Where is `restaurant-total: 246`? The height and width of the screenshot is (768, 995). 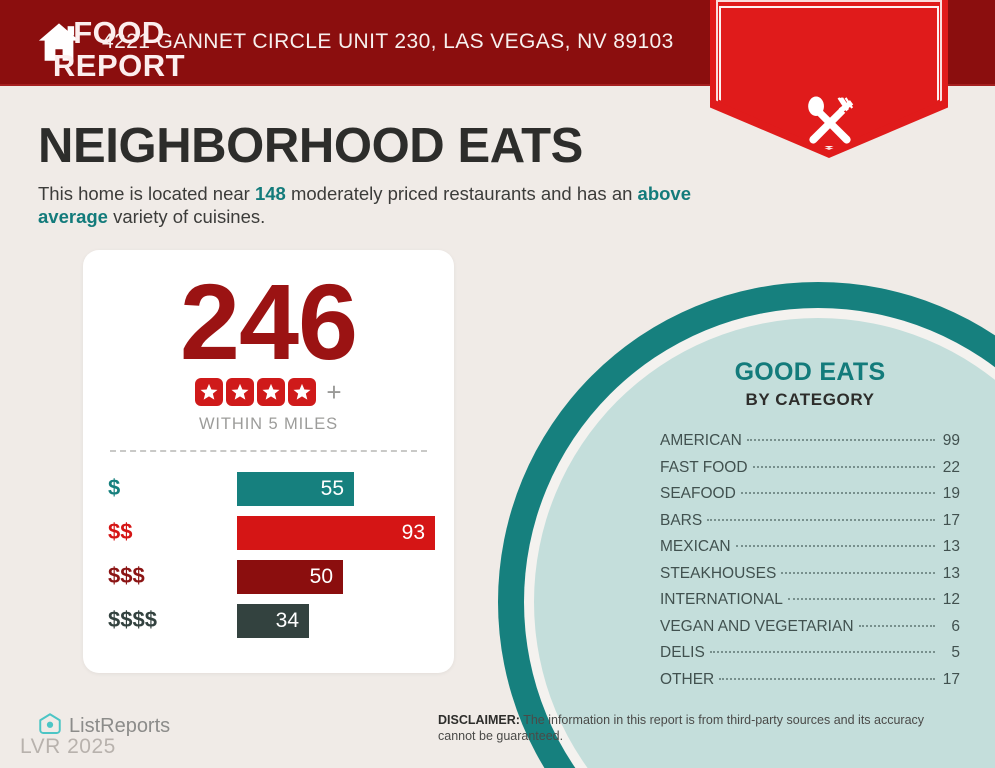 restaurant-total: 246 is located at coordinates (268, 321).